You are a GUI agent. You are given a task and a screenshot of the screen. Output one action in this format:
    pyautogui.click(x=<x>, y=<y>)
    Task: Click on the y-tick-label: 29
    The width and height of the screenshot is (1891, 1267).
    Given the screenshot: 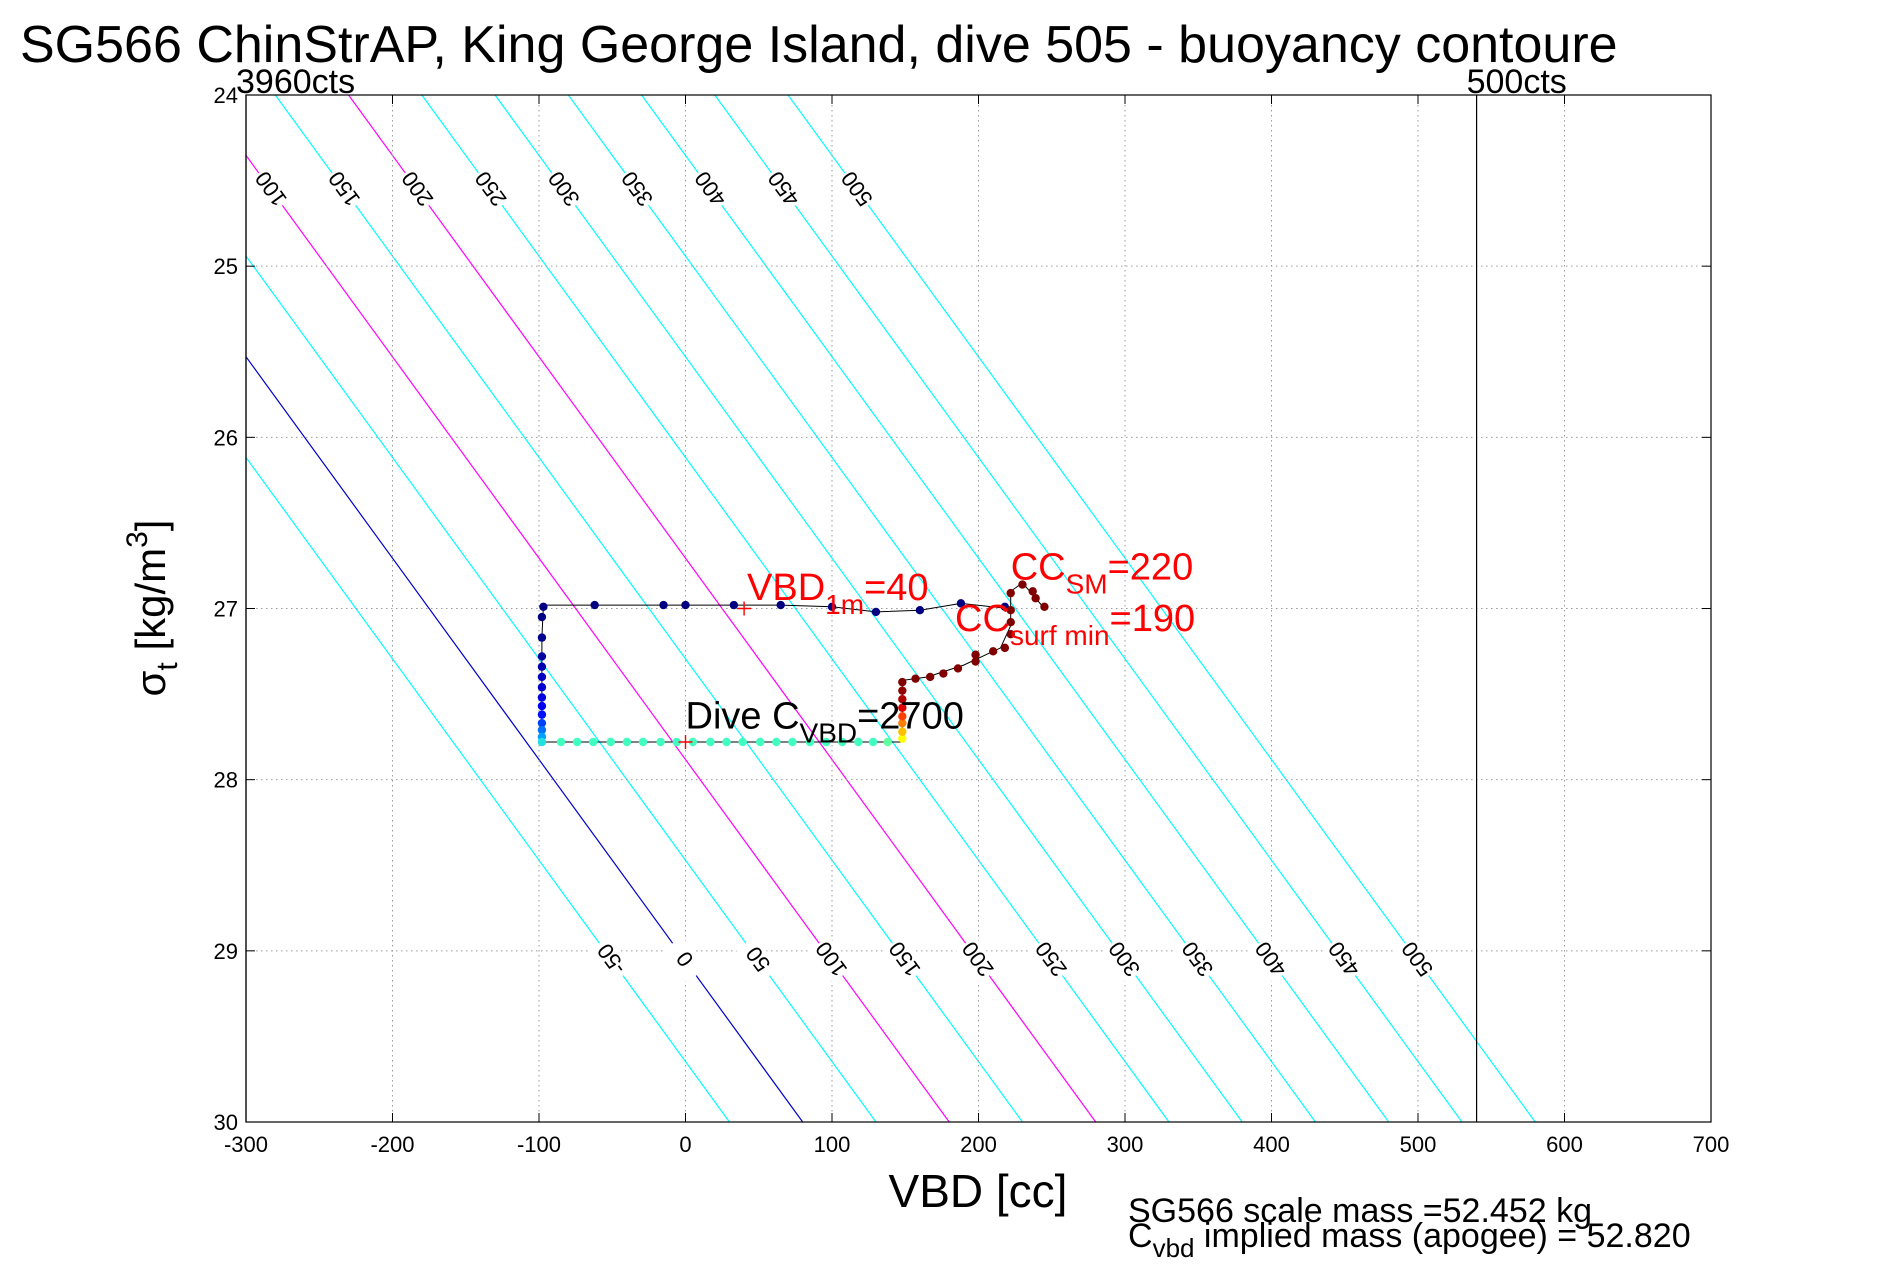 What is the action you would take?
    pyautogui.click(x=226, y=951)
    